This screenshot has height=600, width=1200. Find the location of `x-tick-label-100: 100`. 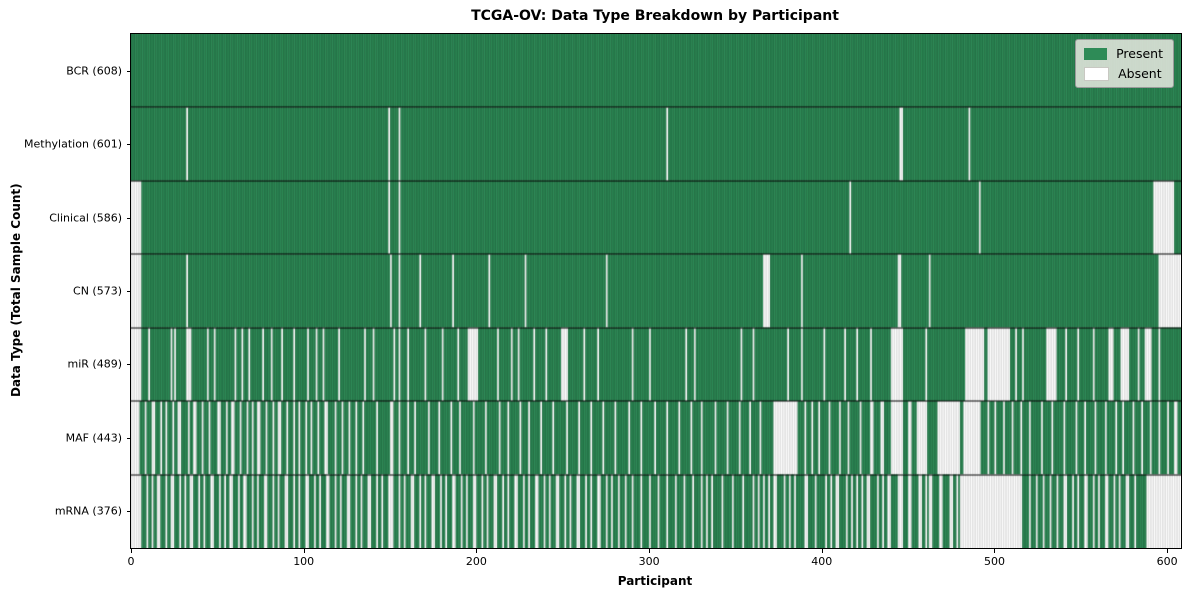

x-tick-label-100: 100 is located at coordinates (304, 561).